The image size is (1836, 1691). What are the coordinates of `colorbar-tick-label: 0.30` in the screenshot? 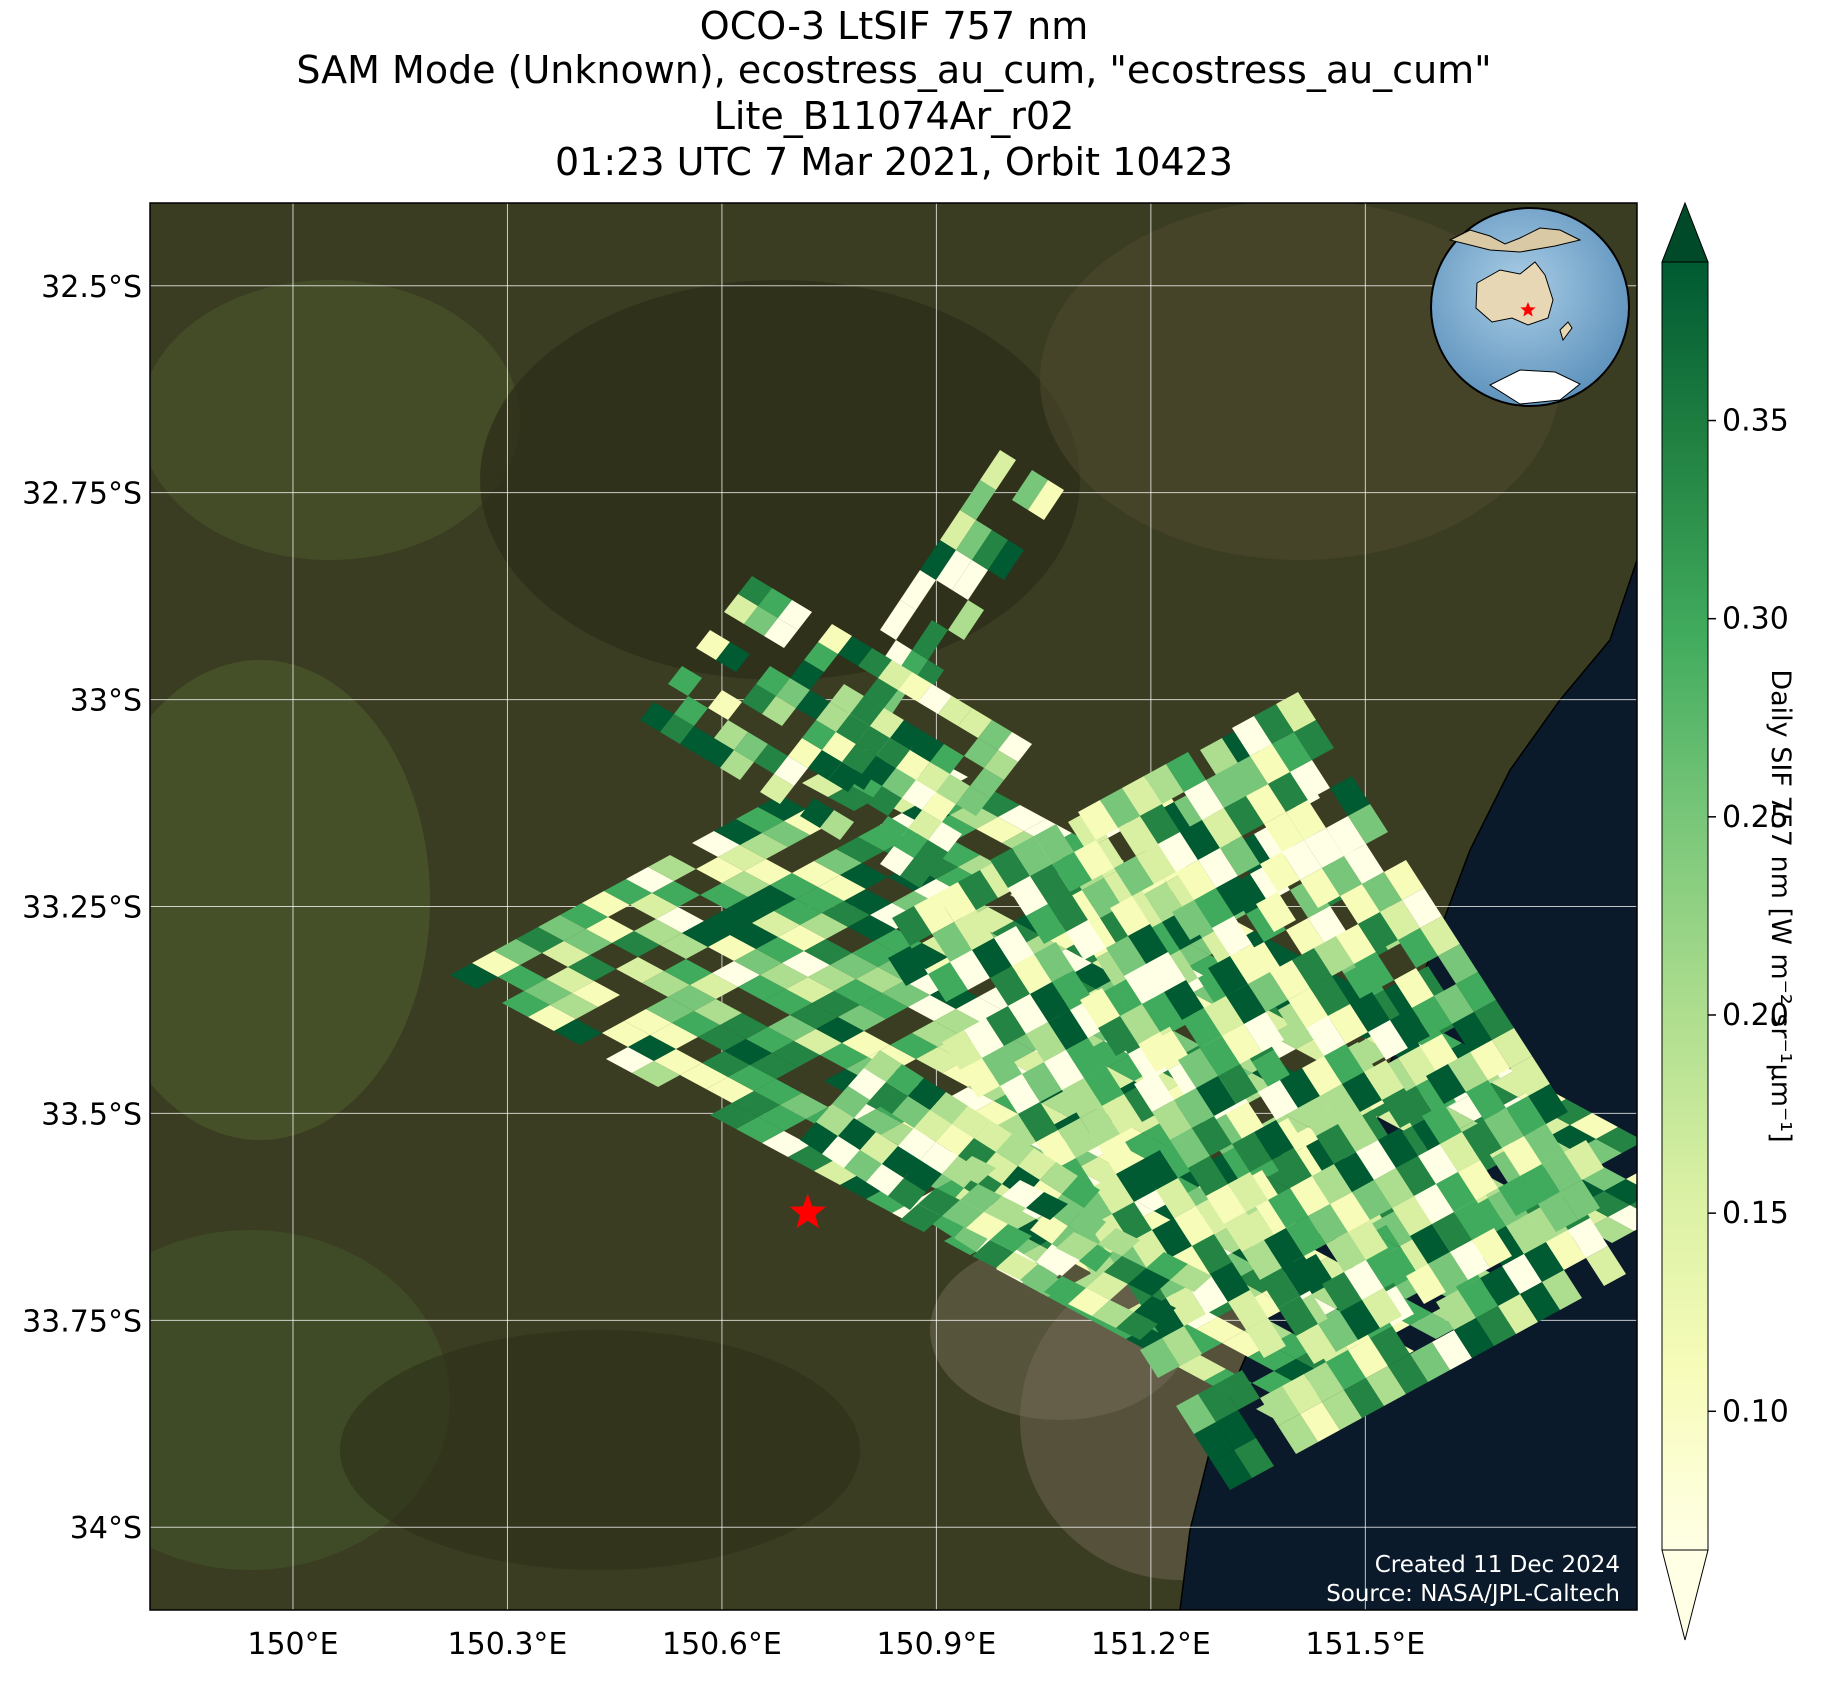 It's located at (1755, 619).